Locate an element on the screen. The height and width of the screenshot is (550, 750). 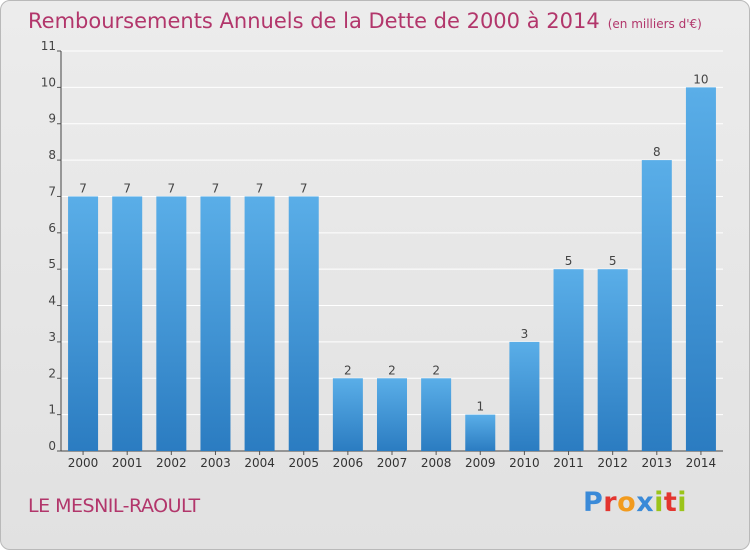
y-tick-label: 10 is located at coordinates (48, 82).